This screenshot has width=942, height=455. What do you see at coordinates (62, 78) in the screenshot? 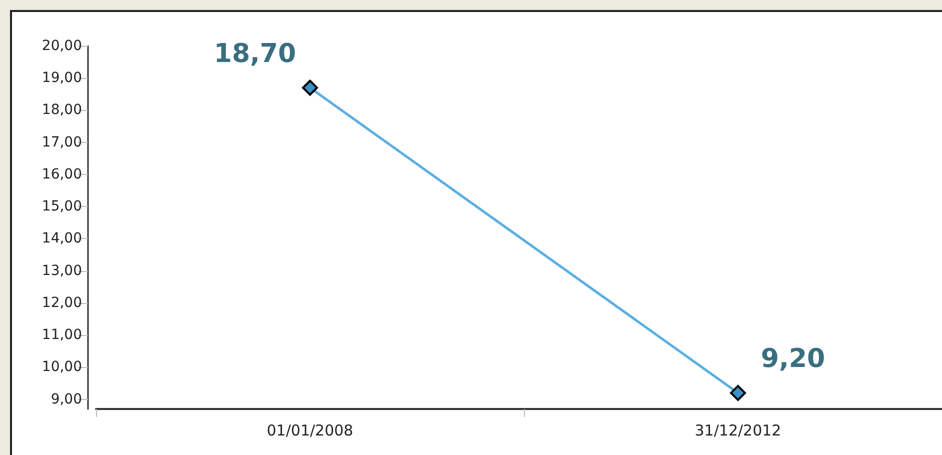
I see `y-tick-label: 19,00` at bounding box center [62, 78].